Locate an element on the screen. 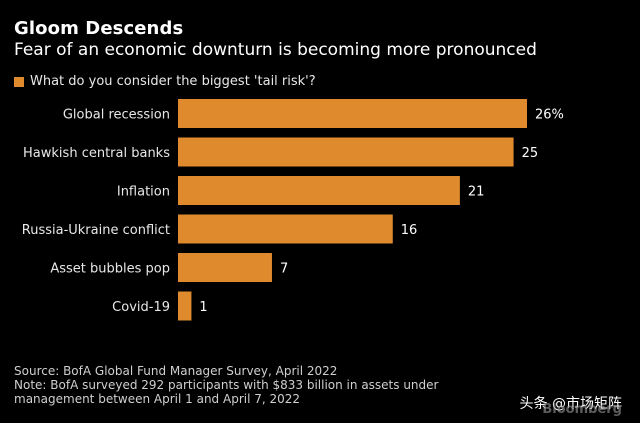  category-label-5: Covid-19 is located at coordinates (141, 307).